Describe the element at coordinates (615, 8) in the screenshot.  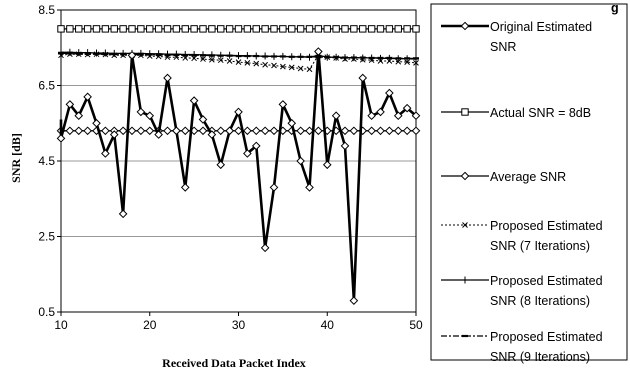
I see `legend-partial-text: g` at that location.